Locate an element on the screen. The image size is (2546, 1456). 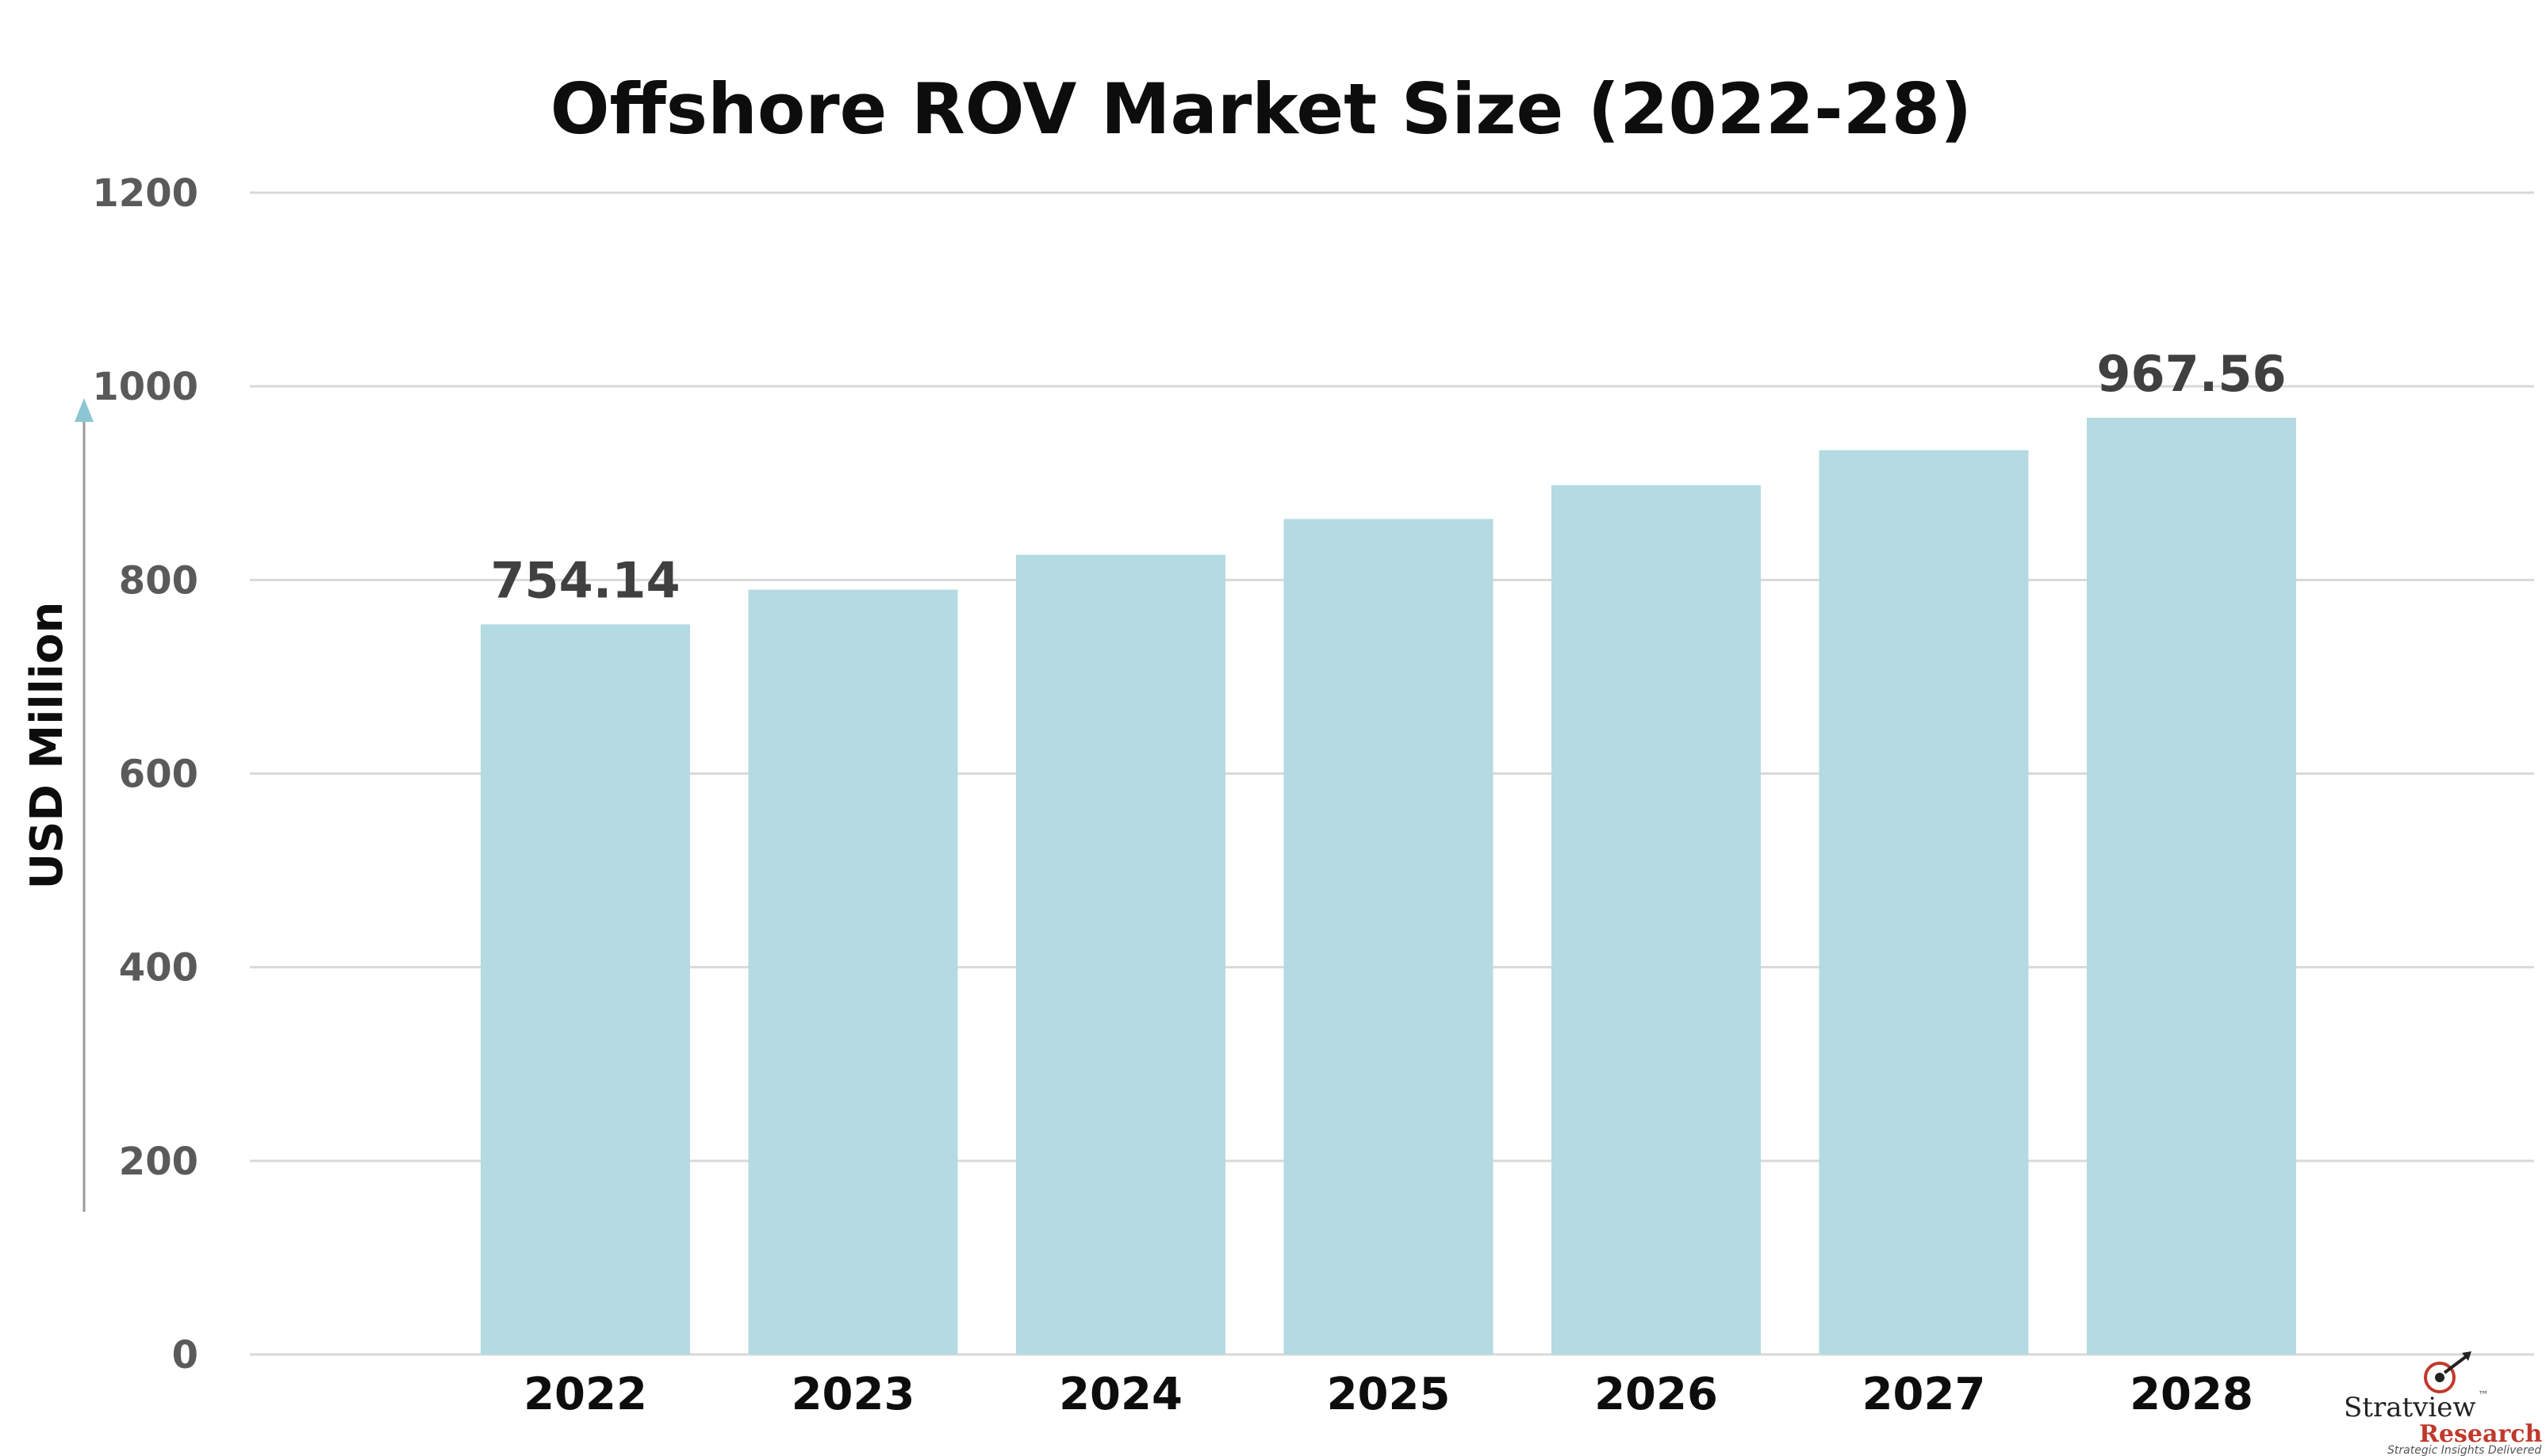
chart-title: Offshore ROV Market Size (2022-28) is located at coordinates (1262, 109).